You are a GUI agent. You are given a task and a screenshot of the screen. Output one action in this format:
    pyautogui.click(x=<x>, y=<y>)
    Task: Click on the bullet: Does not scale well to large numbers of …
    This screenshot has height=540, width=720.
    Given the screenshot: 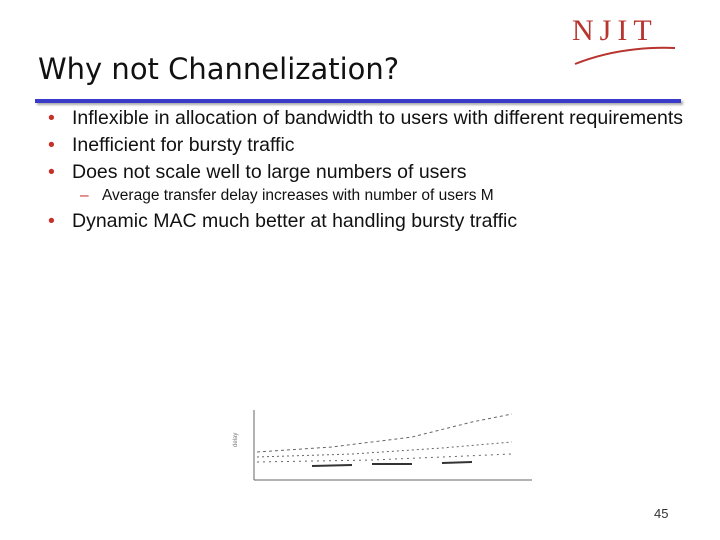 What is the action you would take?
    pyautogui.click(x=368, y=183)
    